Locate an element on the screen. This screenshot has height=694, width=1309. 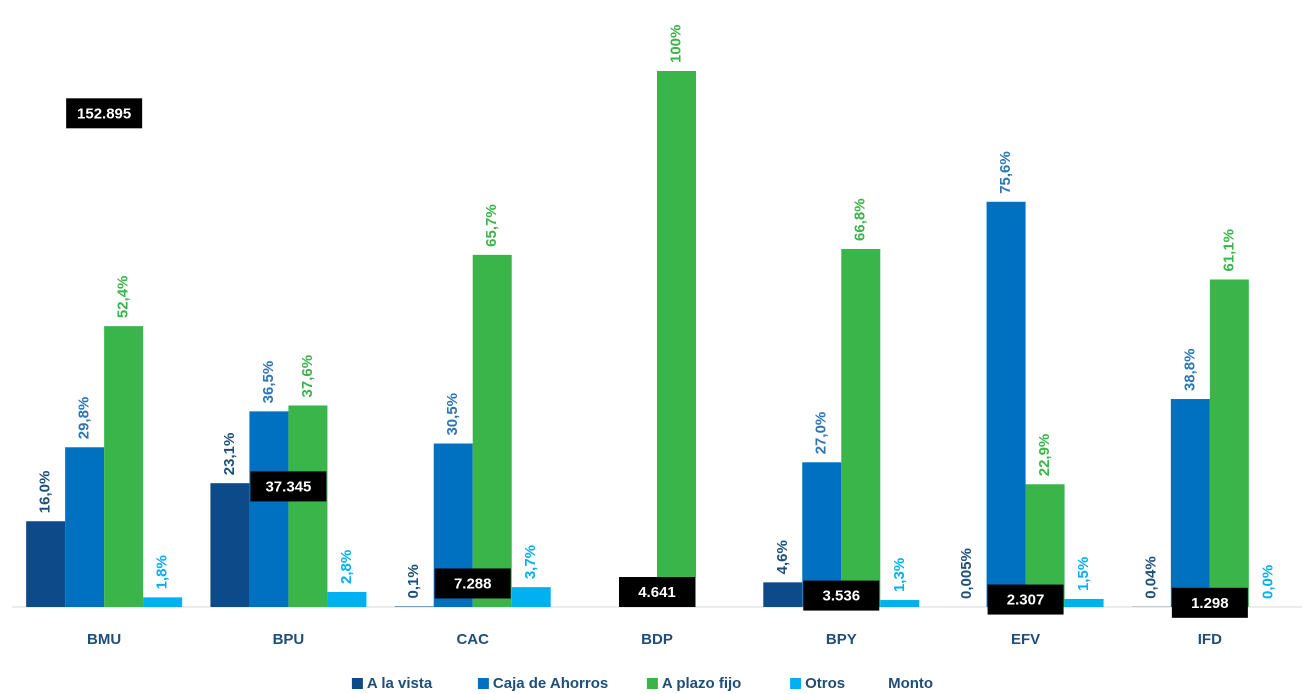
legend-label: A la vista is located at coordinates (400, 683).